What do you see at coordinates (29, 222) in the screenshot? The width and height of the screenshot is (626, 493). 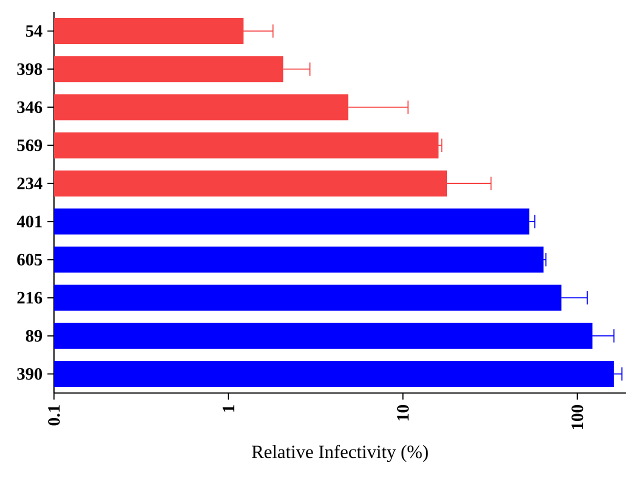 I see `y-tick-label: 401` at bounding box center [29, 222].